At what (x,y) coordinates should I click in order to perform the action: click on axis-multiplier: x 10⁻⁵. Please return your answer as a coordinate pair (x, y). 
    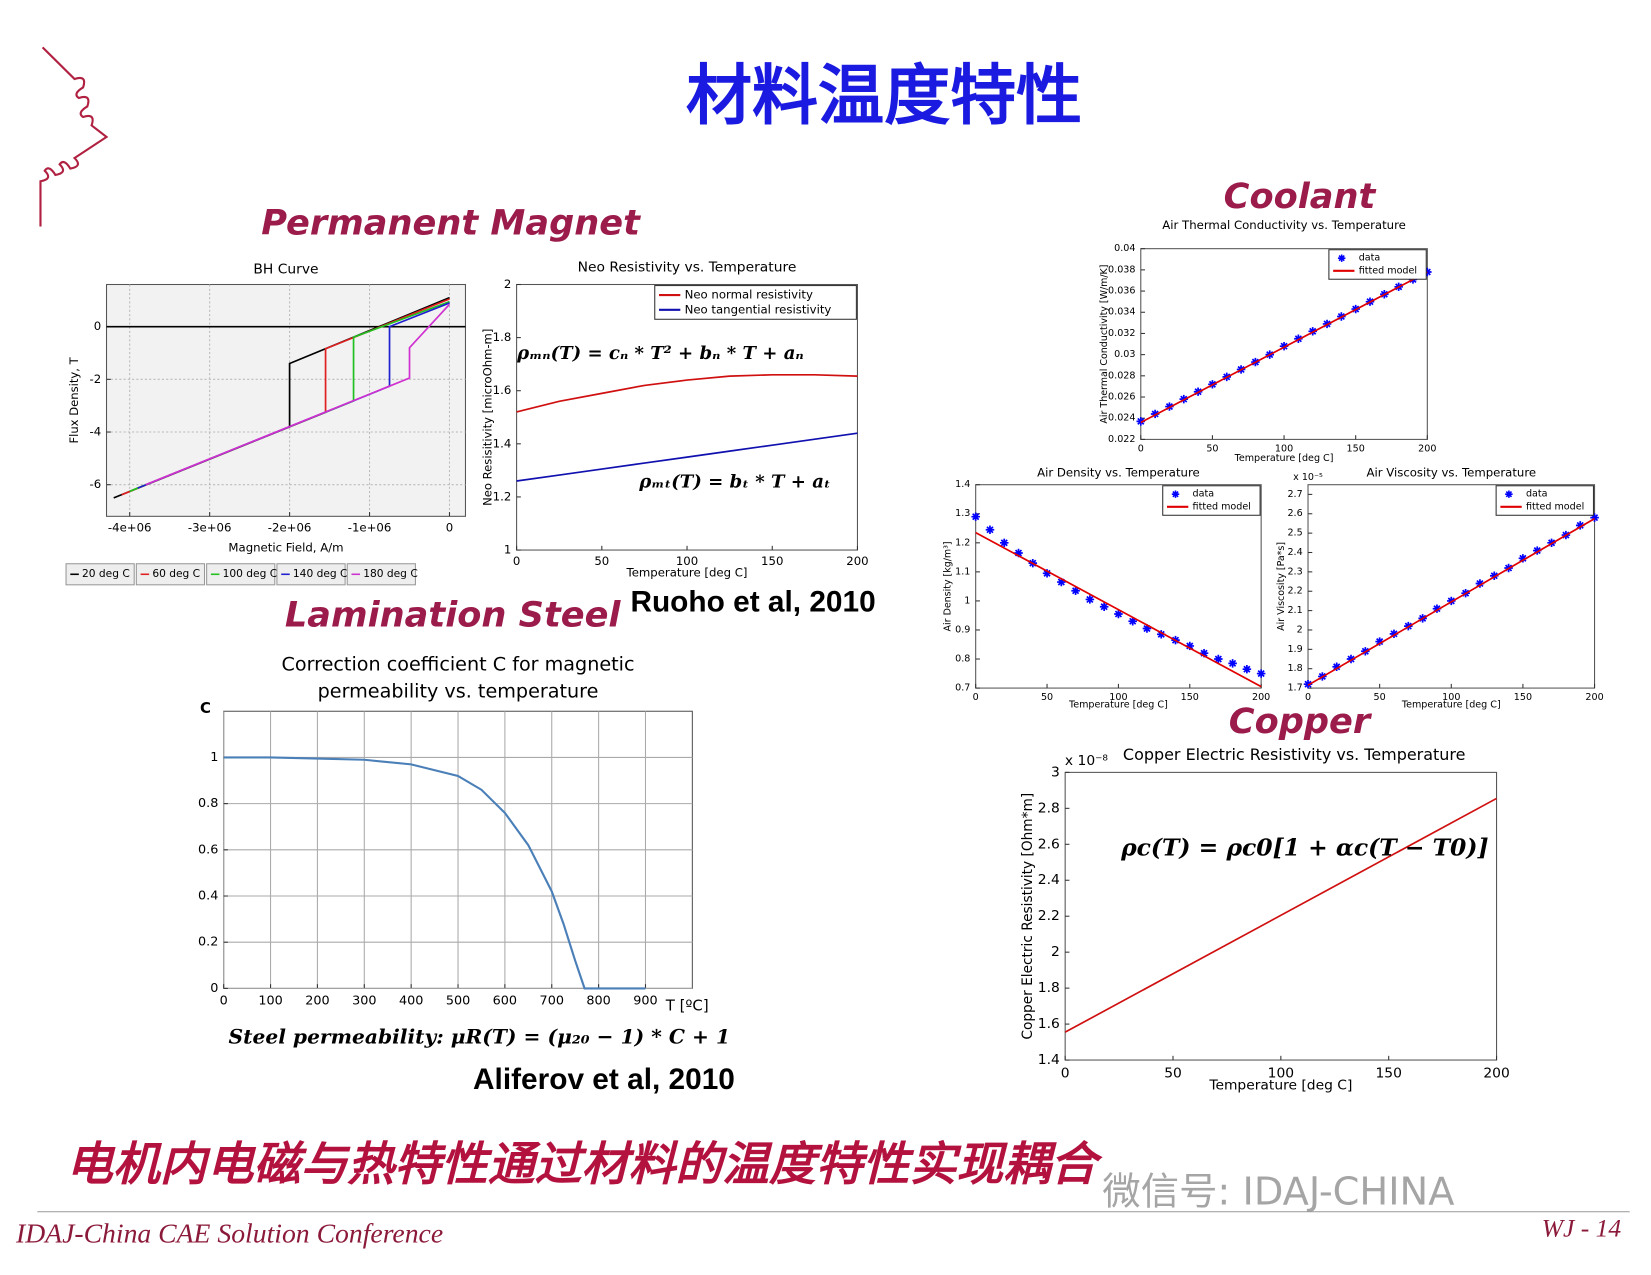
    Looking at the image, I should click on (1308, 477).